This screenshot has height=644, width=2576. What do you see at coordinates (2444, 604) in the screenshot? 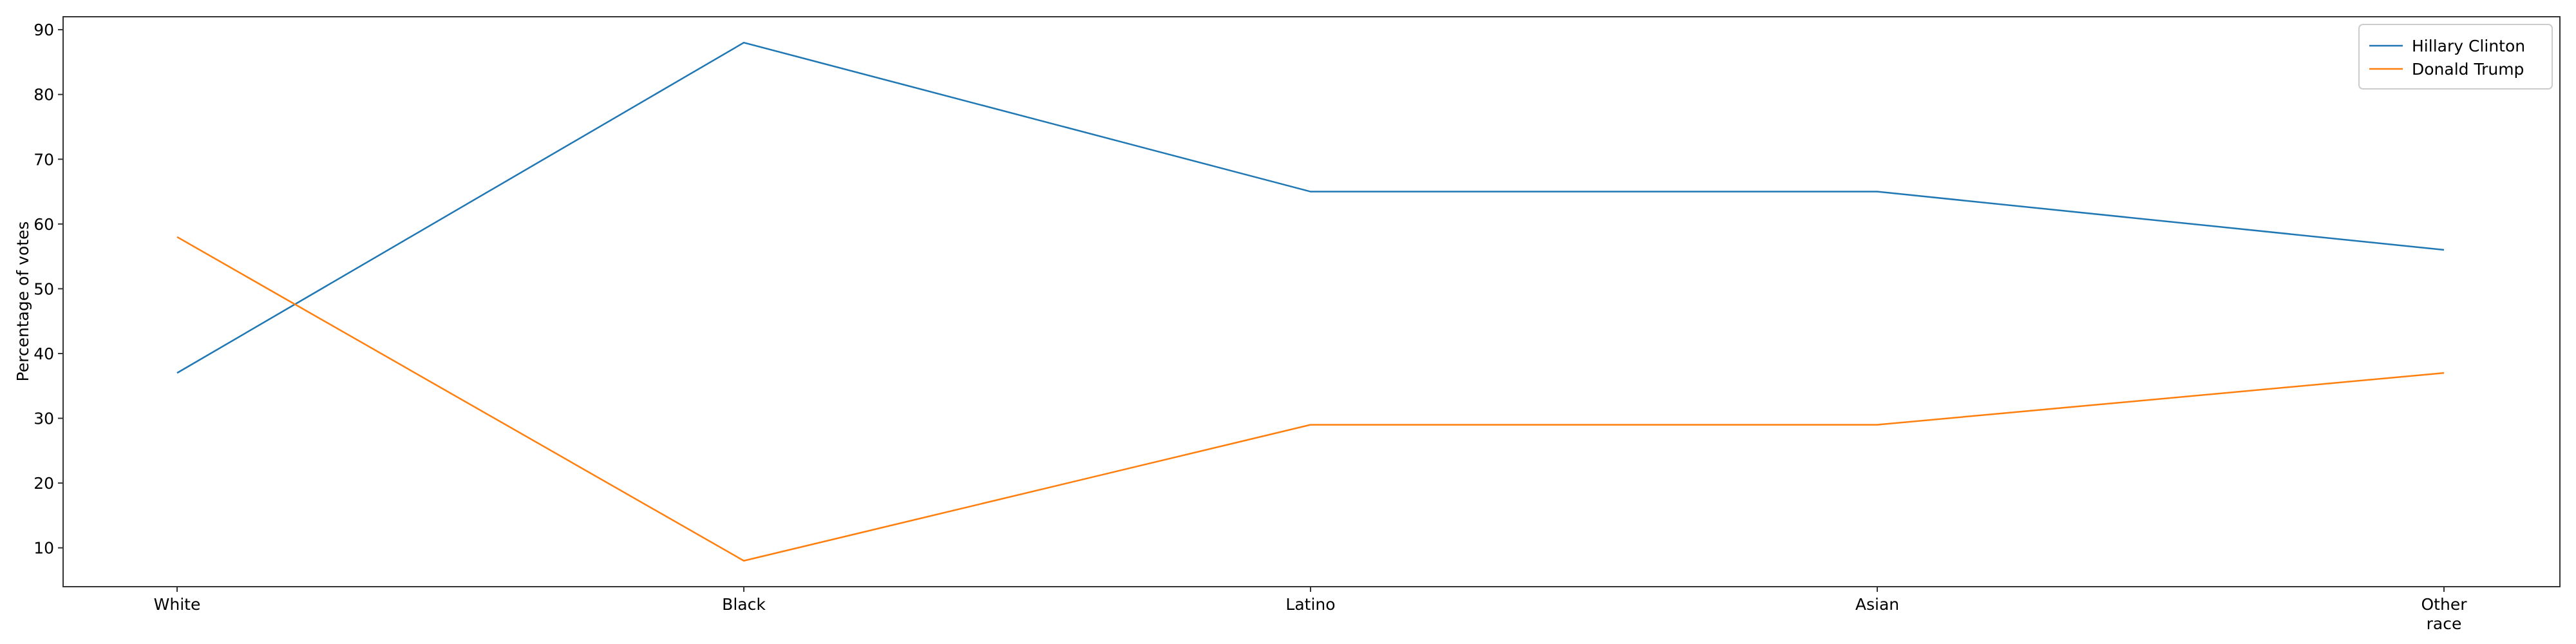
I see `x-tick-label: Other` at bounding box center [2444, 604].